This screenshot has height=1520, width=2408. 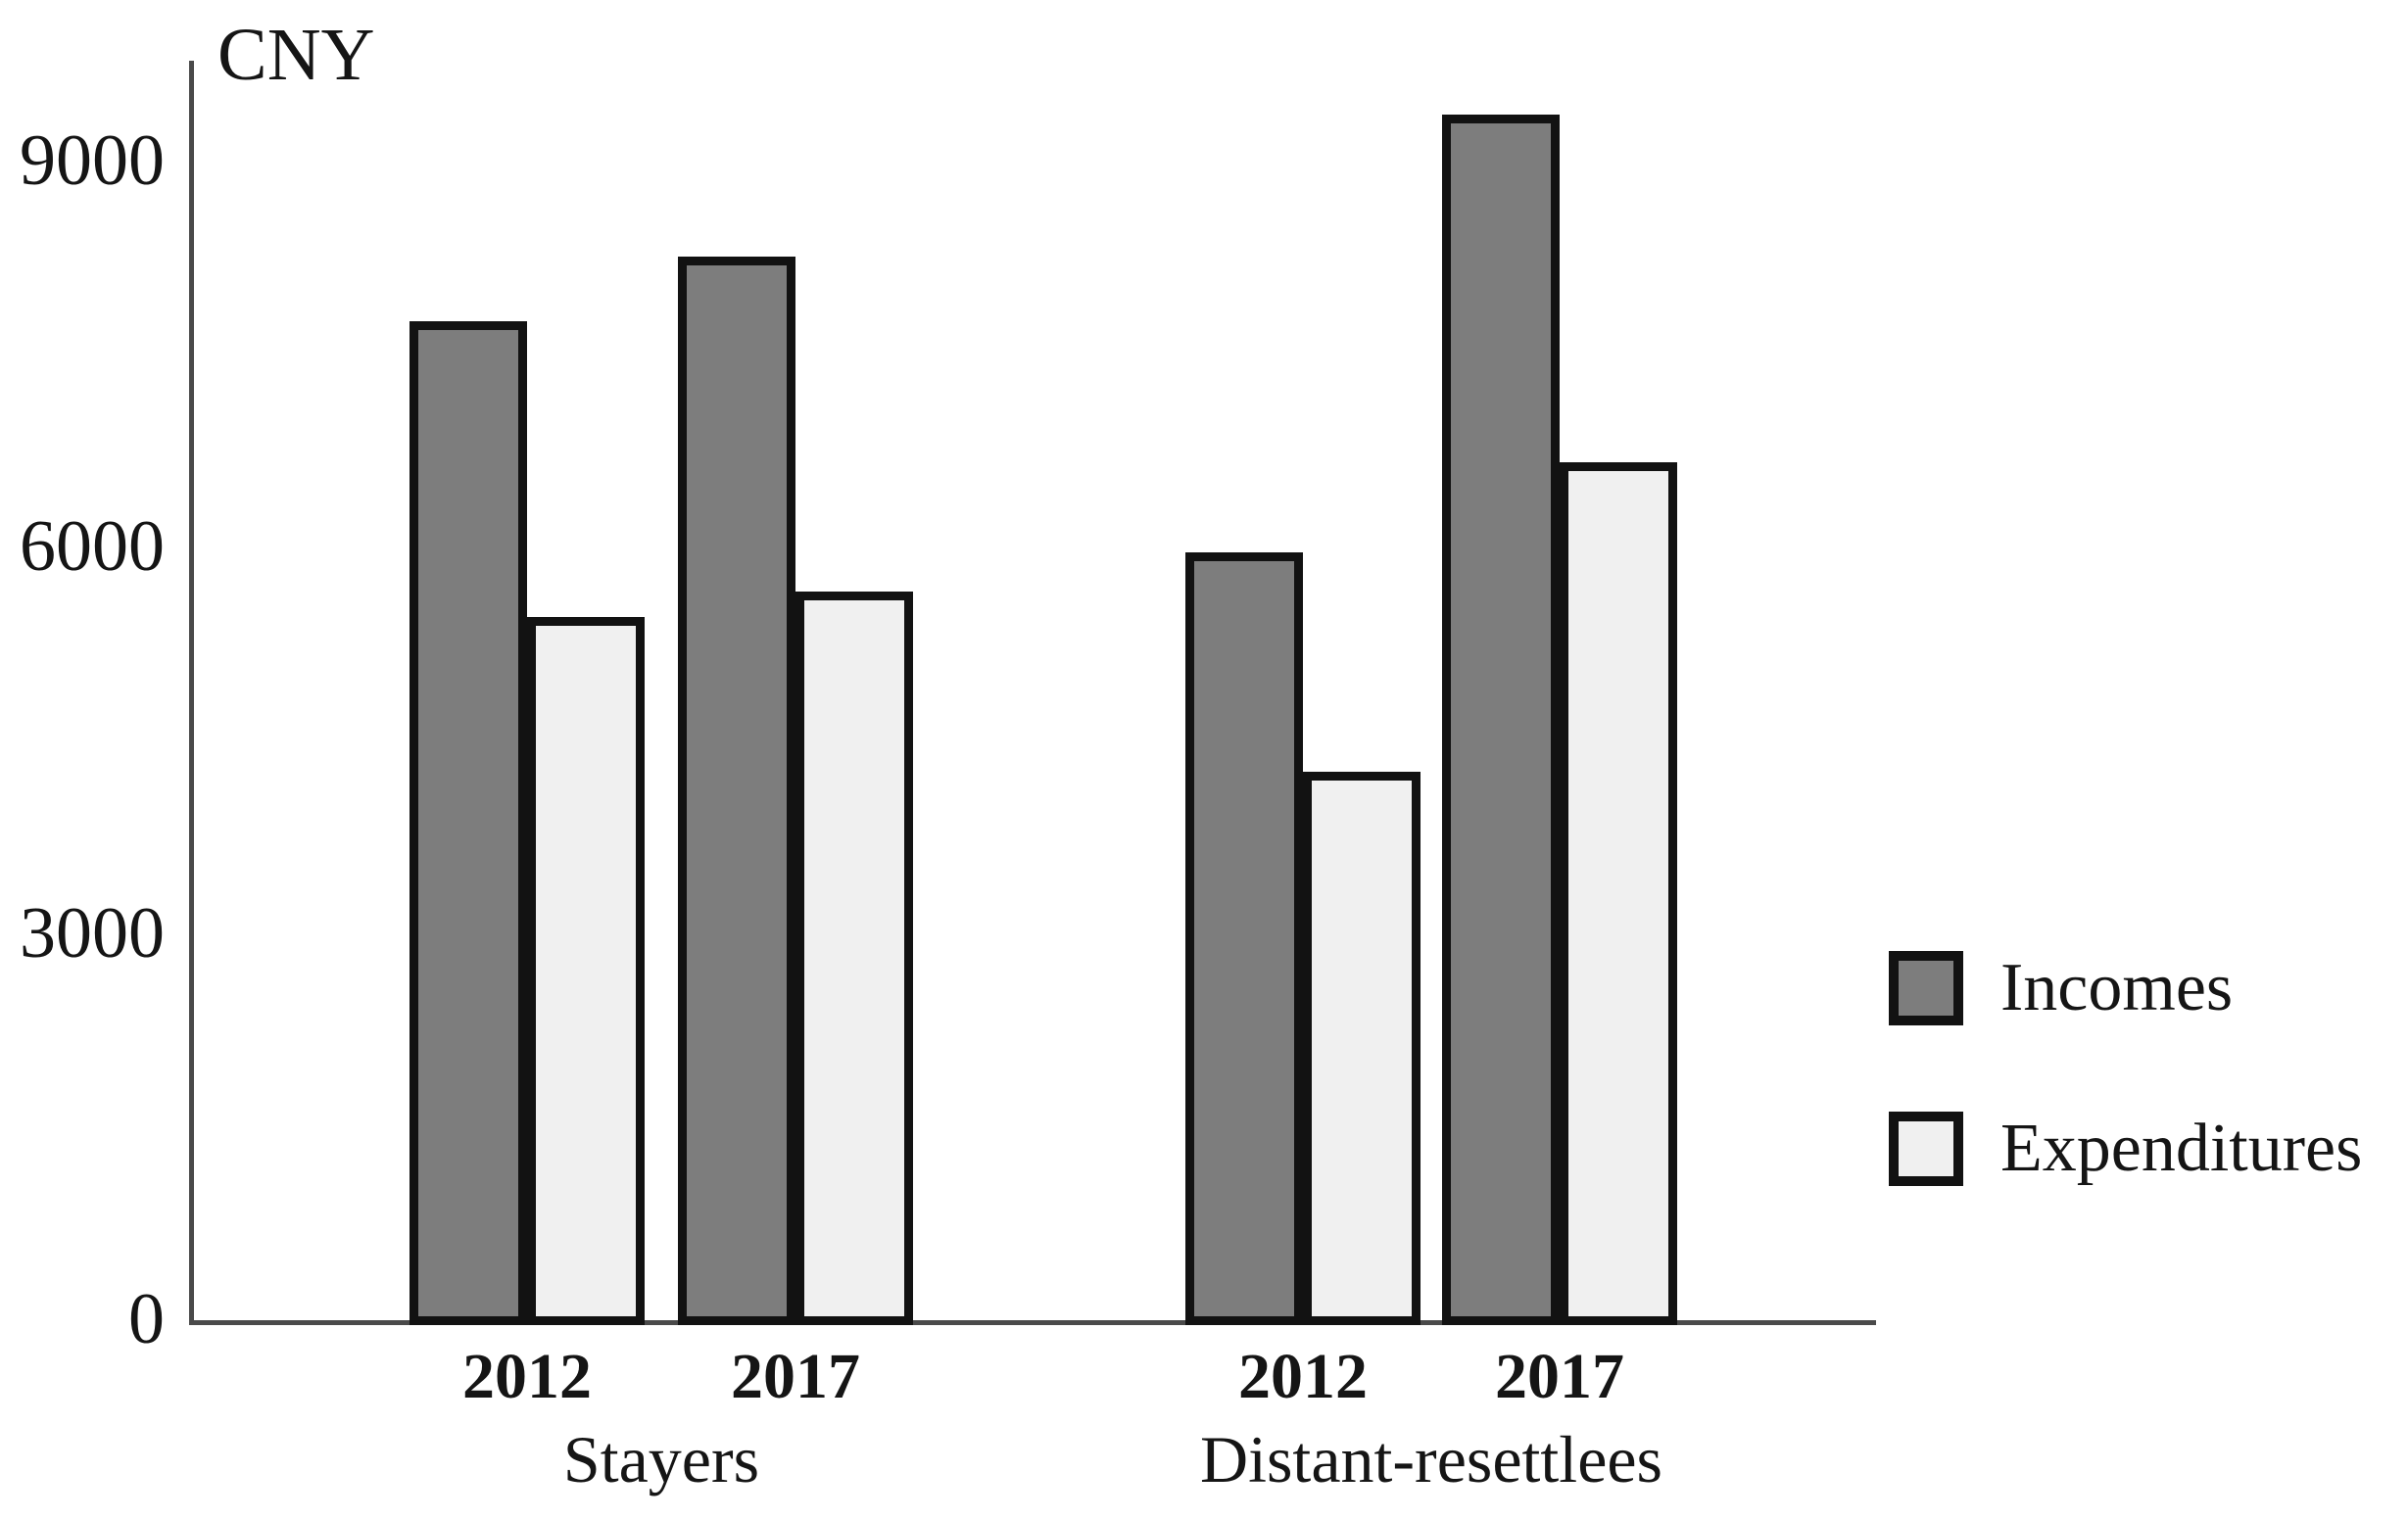 I want to click on group-label-stayers: Stayers, so click(x=661, y=1459).